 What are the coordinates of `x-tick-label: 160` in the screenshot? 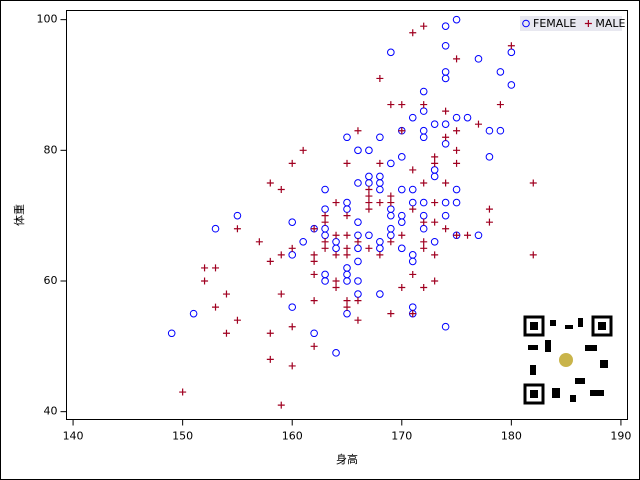 It's located at (292, 436).